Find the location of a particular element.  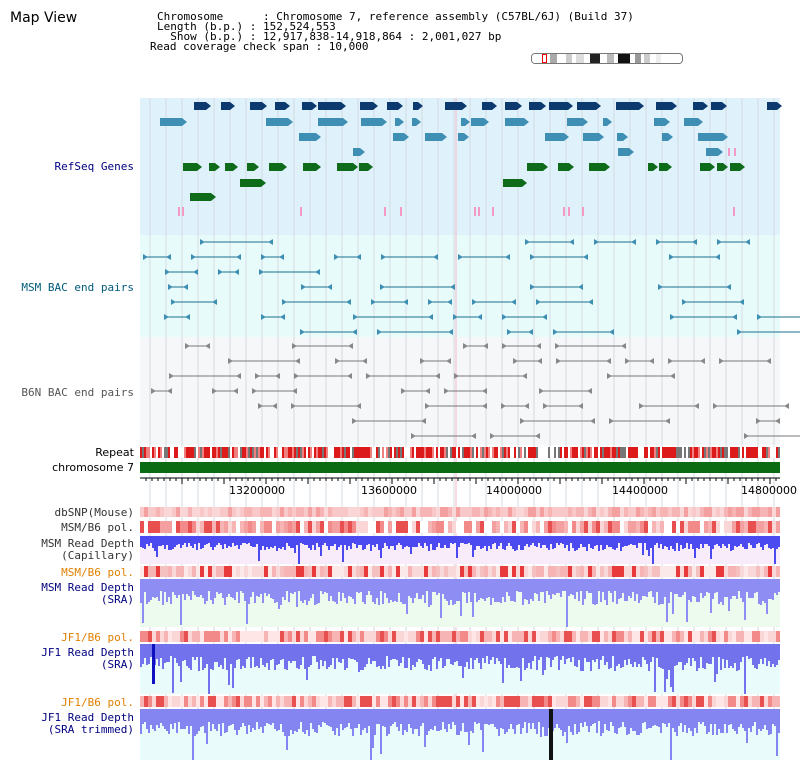

label-jf1-depth-trim-2: (SRA trimmed) is located at coordinates (90, 729).